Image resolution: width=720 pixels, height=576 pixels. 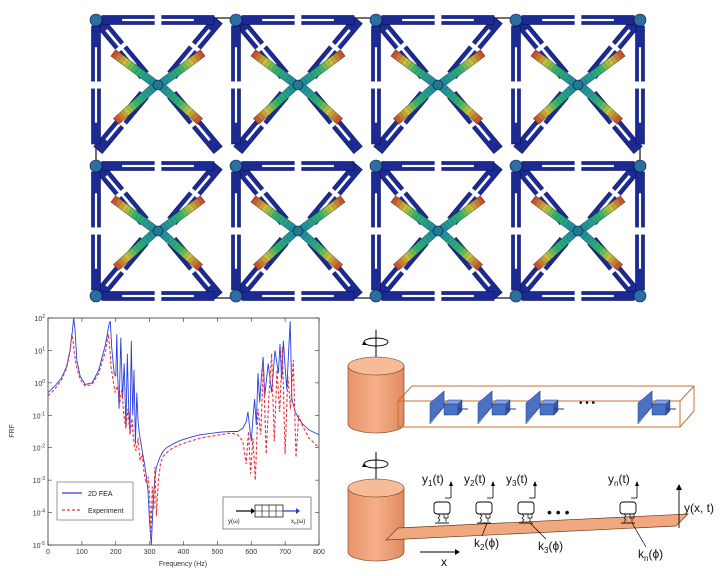 What do you see at coordinates (587, 403) in the screenshot?
I see `ellipsis-top: • • •` at bounding box center [587, 403].